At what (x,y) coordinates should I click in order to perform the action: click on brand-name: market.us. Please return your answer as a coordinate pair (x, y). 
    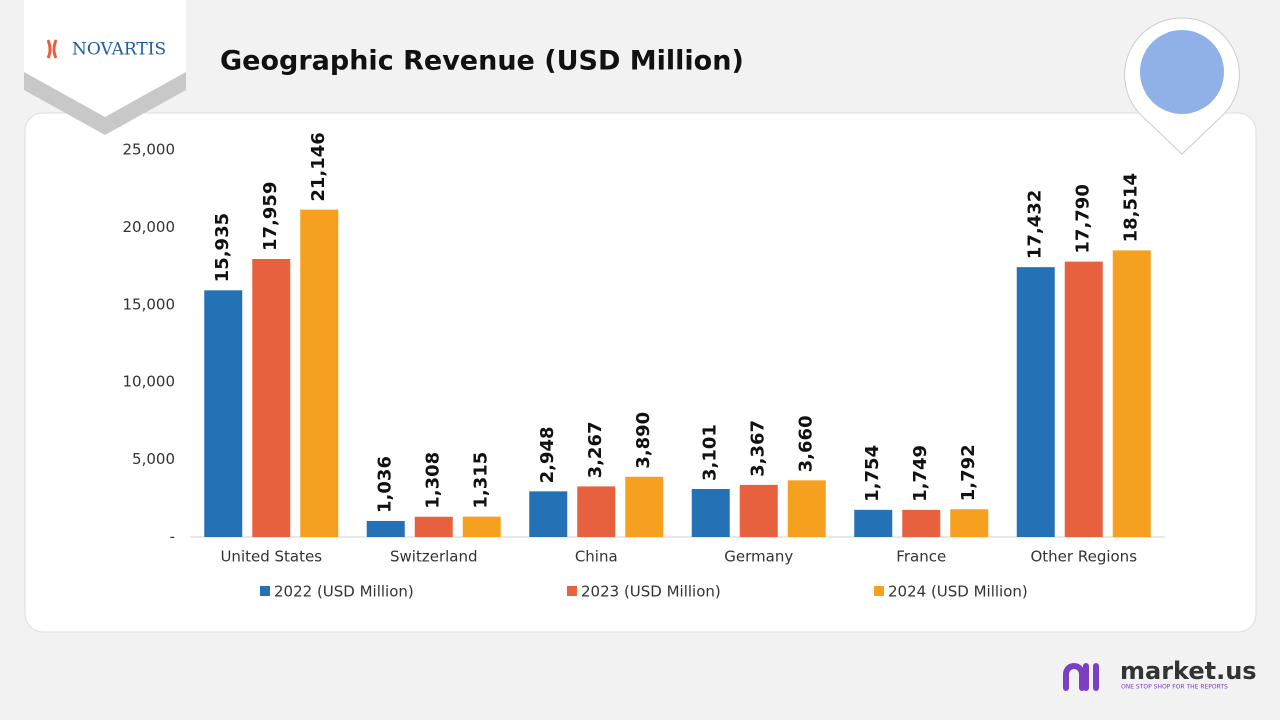
    Looking at the image, I should click on (1188, 671).